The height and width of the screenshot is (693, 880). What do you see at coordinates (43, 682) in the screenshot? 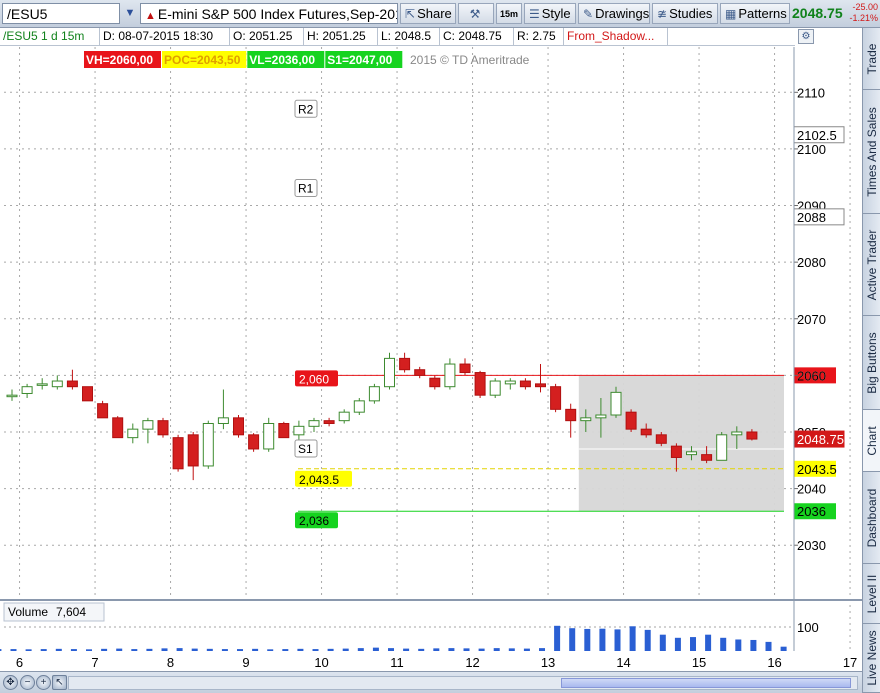
I see `zoom-in-icon: +` at bounding box center [43, 682].